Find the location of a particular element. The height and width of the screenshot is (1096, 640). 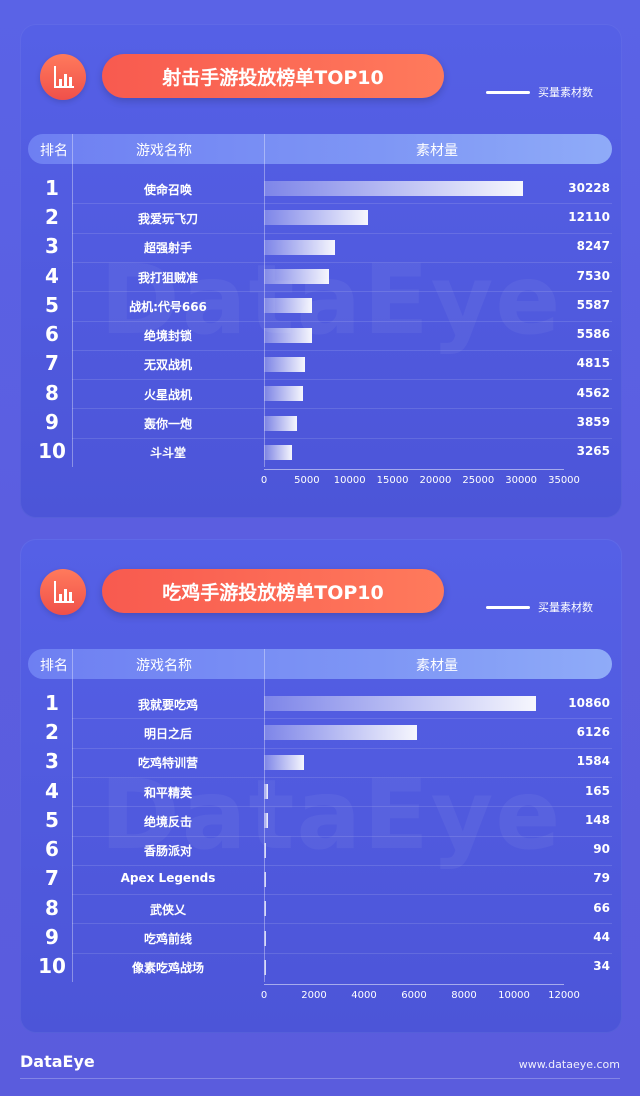

rank-label: 3 is located at coordinates (52, 761).